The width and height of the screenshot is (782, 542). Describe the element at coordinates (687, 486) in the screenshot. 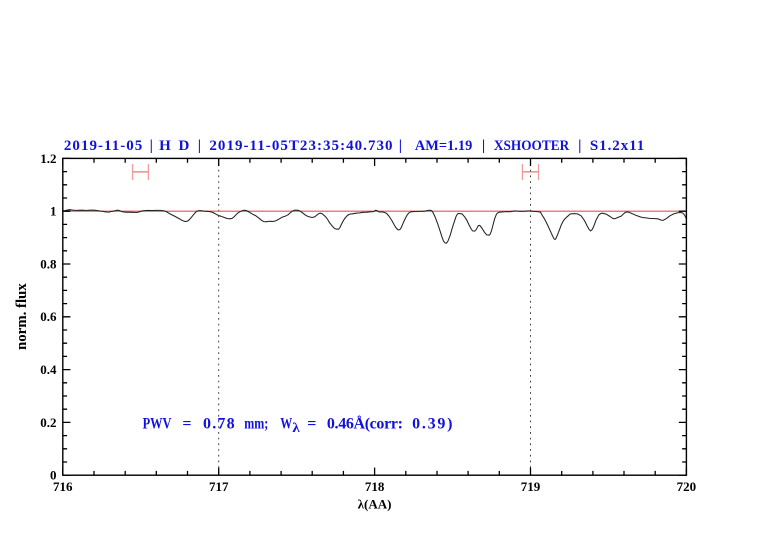

I see `svg-text: 720` at that location.